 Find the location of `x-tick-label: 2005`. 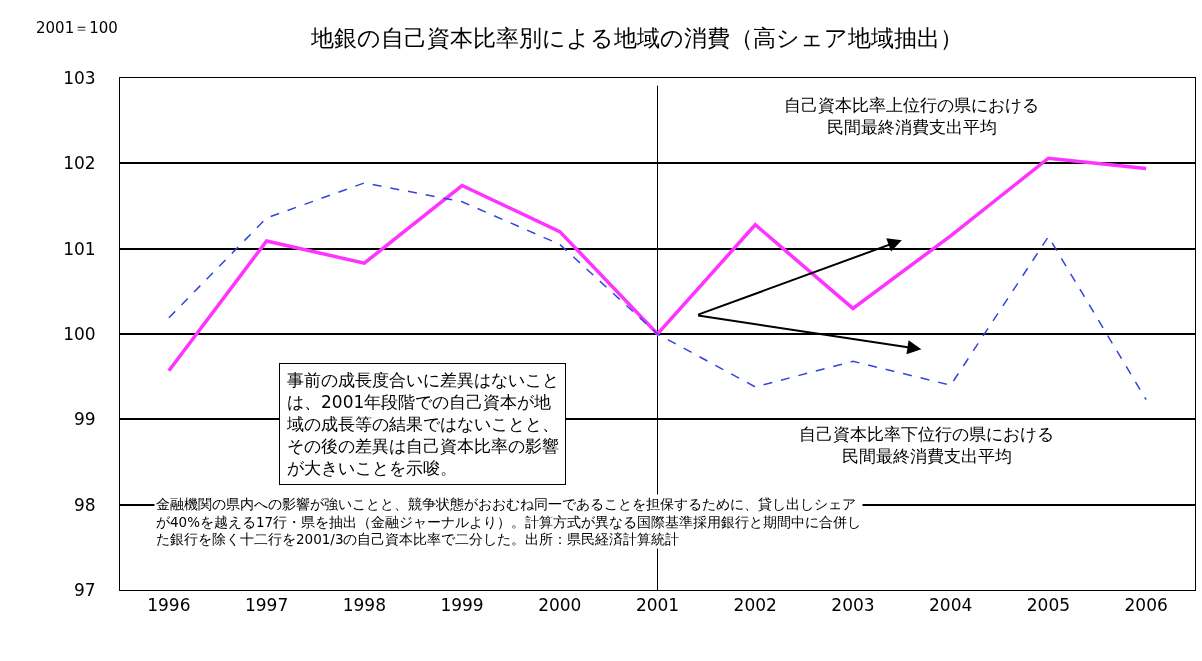

x-tick-label: 2005 is located at coordinates (1048, 605).